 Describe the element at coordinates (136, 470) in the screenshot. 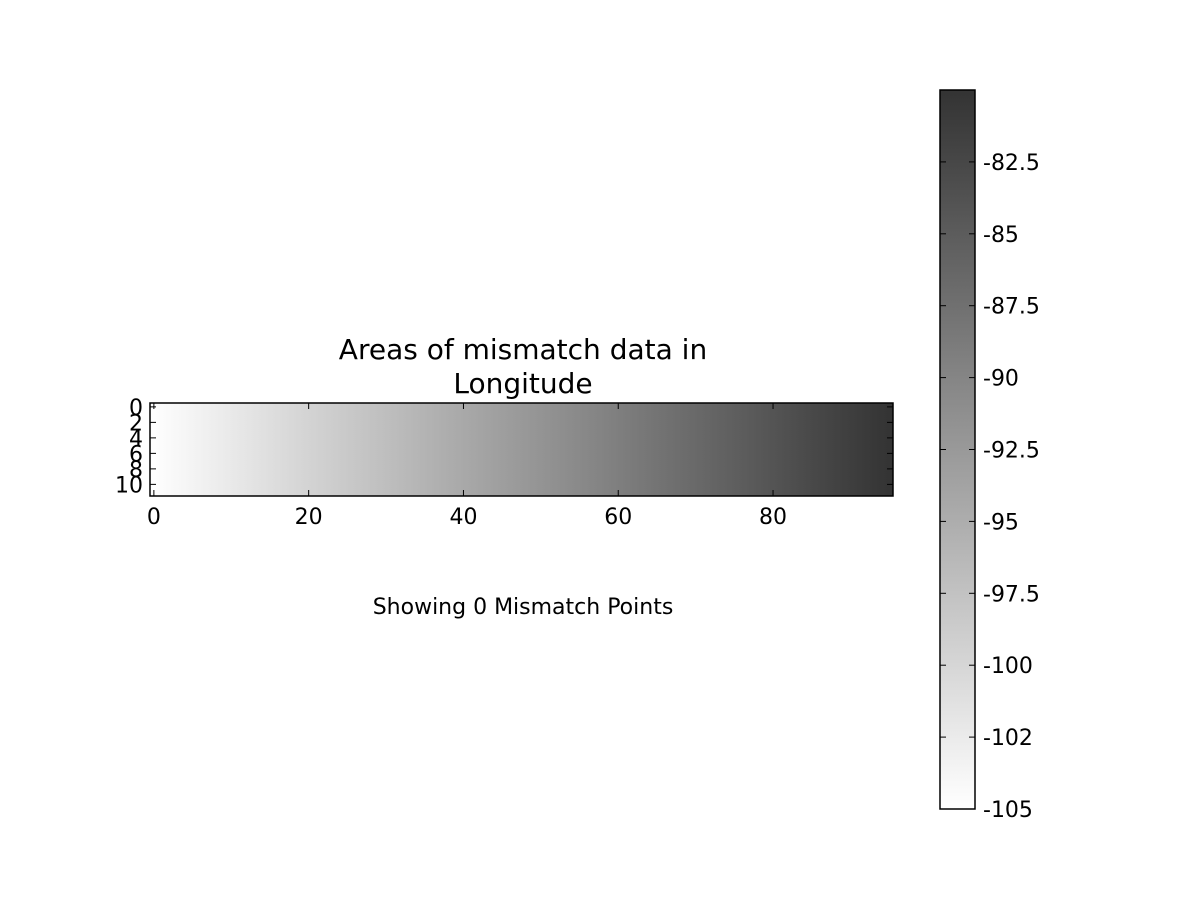

I see `y-tick-label-8: 8` at that location.